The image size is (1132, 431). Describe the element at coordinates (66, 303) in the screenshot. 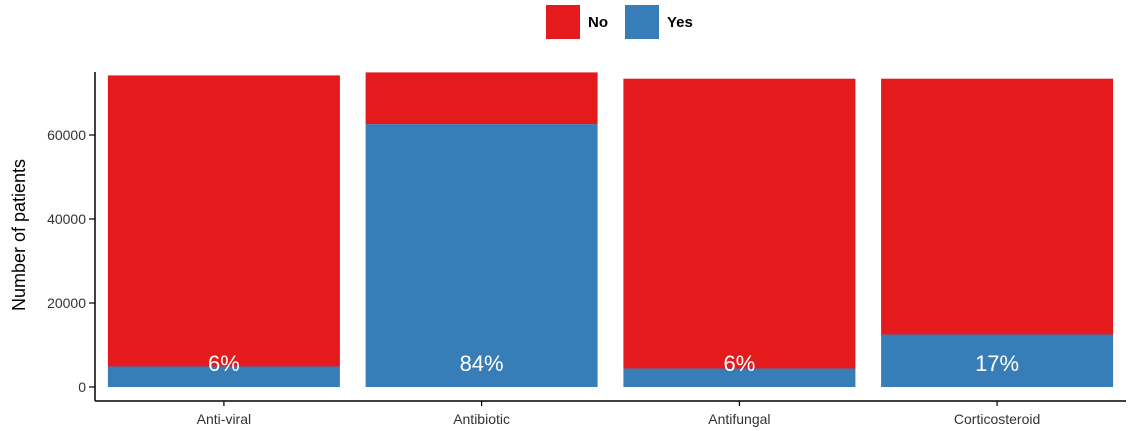

I see `y-tick-label: 20000` at that location.